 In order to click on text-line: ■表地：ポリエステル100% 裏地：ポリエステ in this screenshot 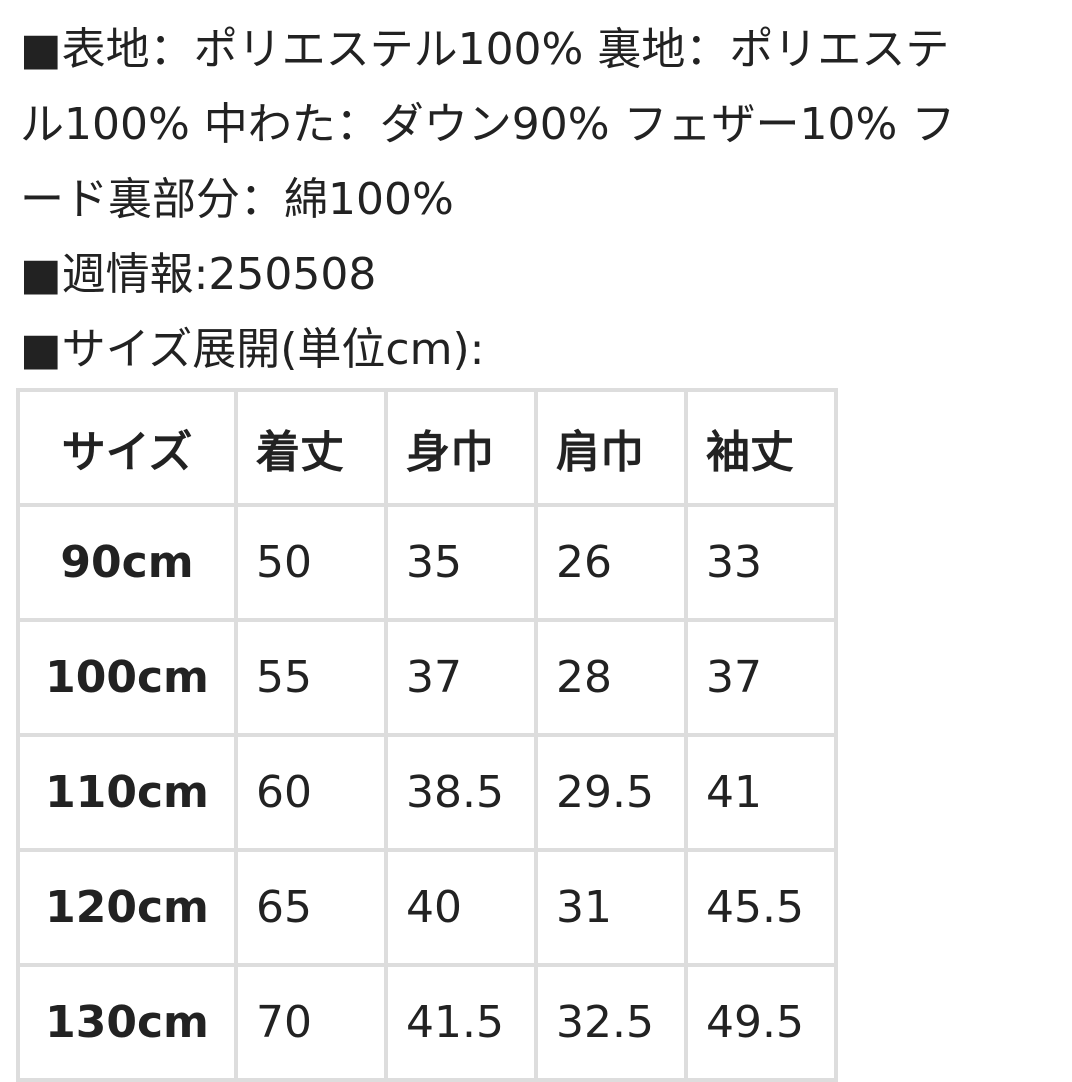, I will do `click(485, 49)`.